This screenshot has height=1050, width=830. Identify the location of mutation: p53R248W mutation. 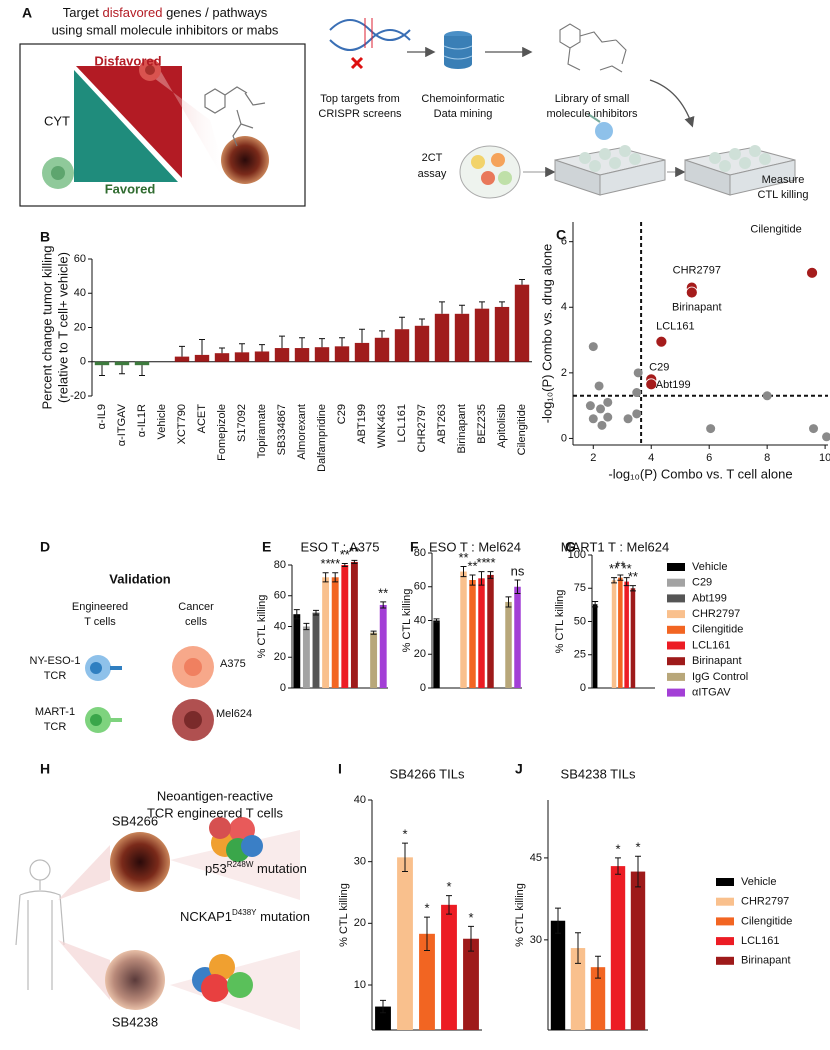
(256, 868).